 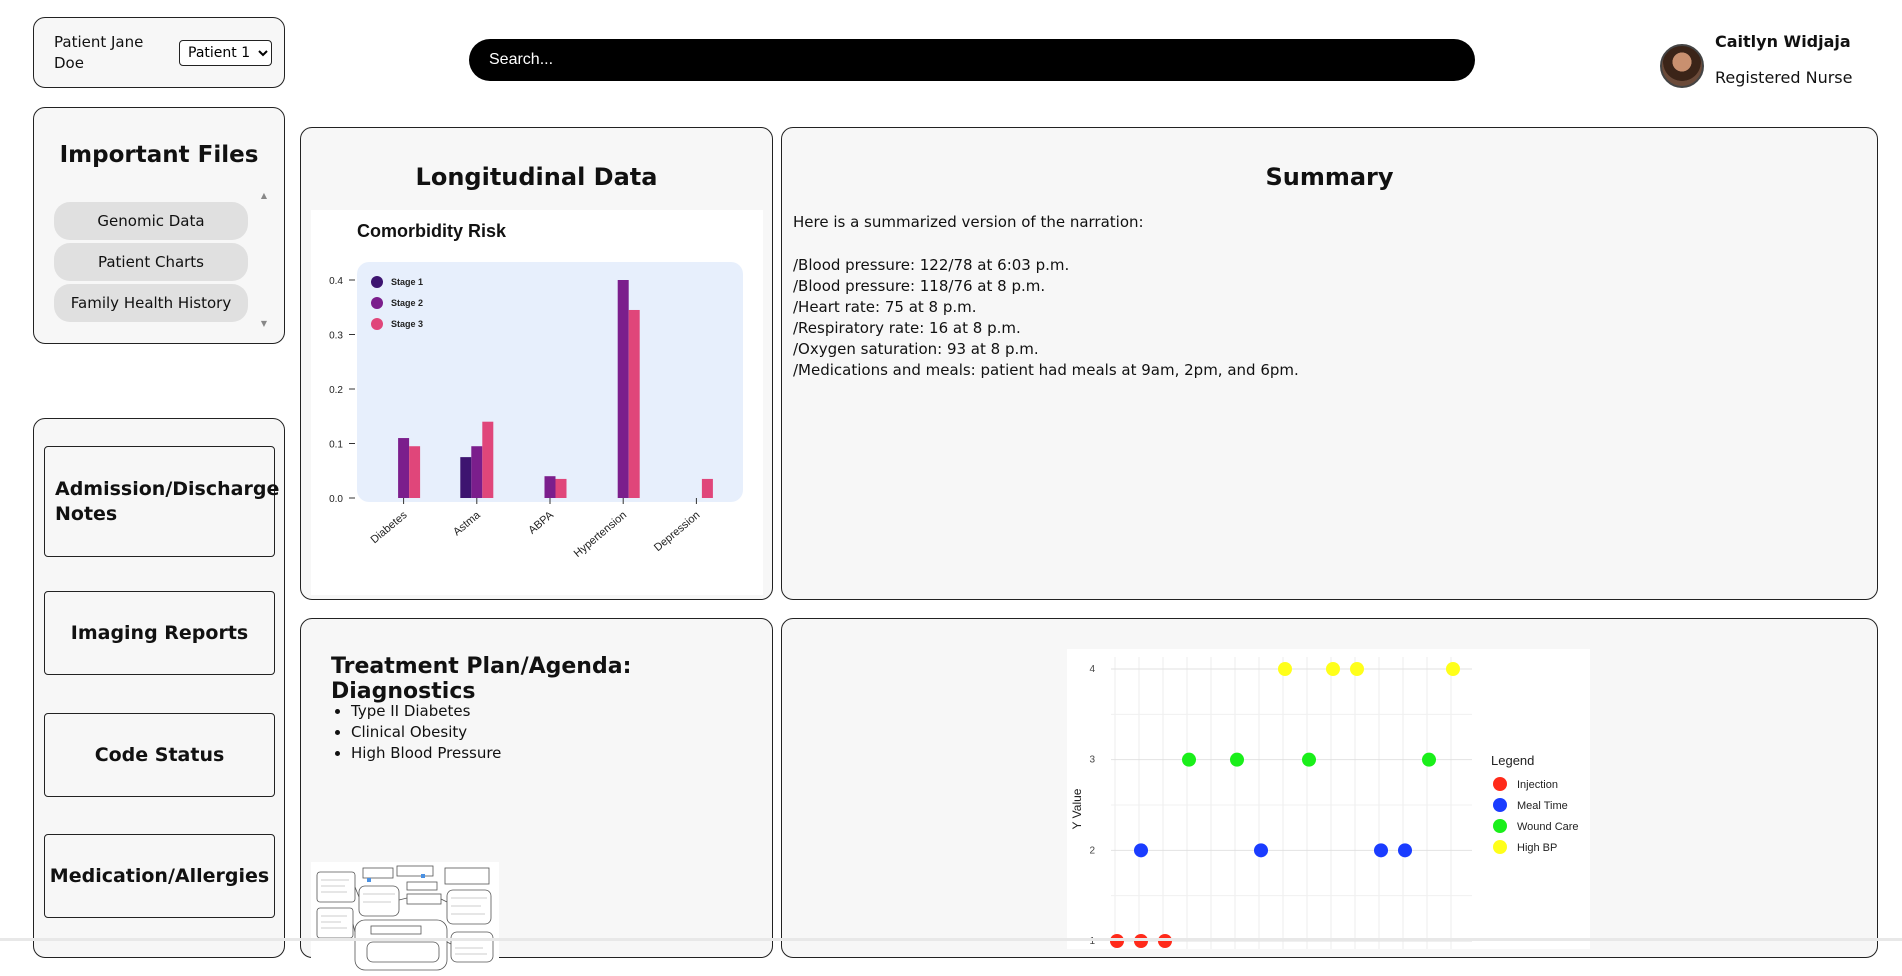 I want to click on treatment-plan-title: Treatment Plan/Agenda: Diagnostics, so click(x=481, y=679).